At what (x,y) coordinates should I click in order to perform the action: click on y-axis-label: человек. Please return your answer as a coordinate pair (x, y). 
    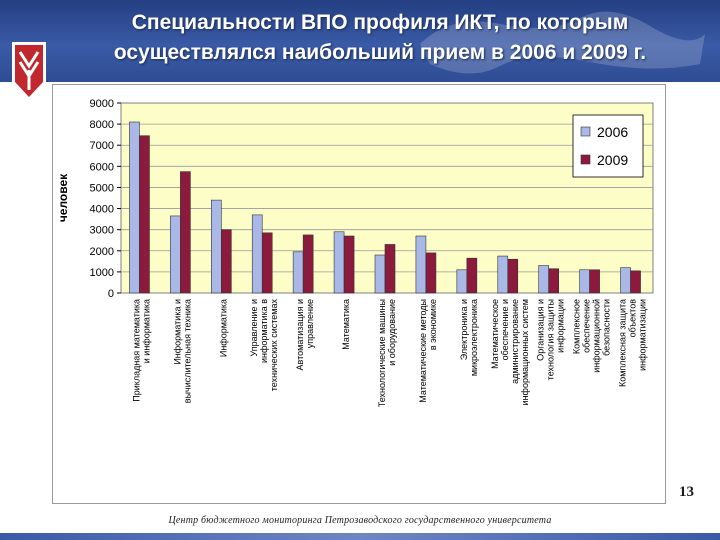
    Looking at the image, I should click on (63, 197).